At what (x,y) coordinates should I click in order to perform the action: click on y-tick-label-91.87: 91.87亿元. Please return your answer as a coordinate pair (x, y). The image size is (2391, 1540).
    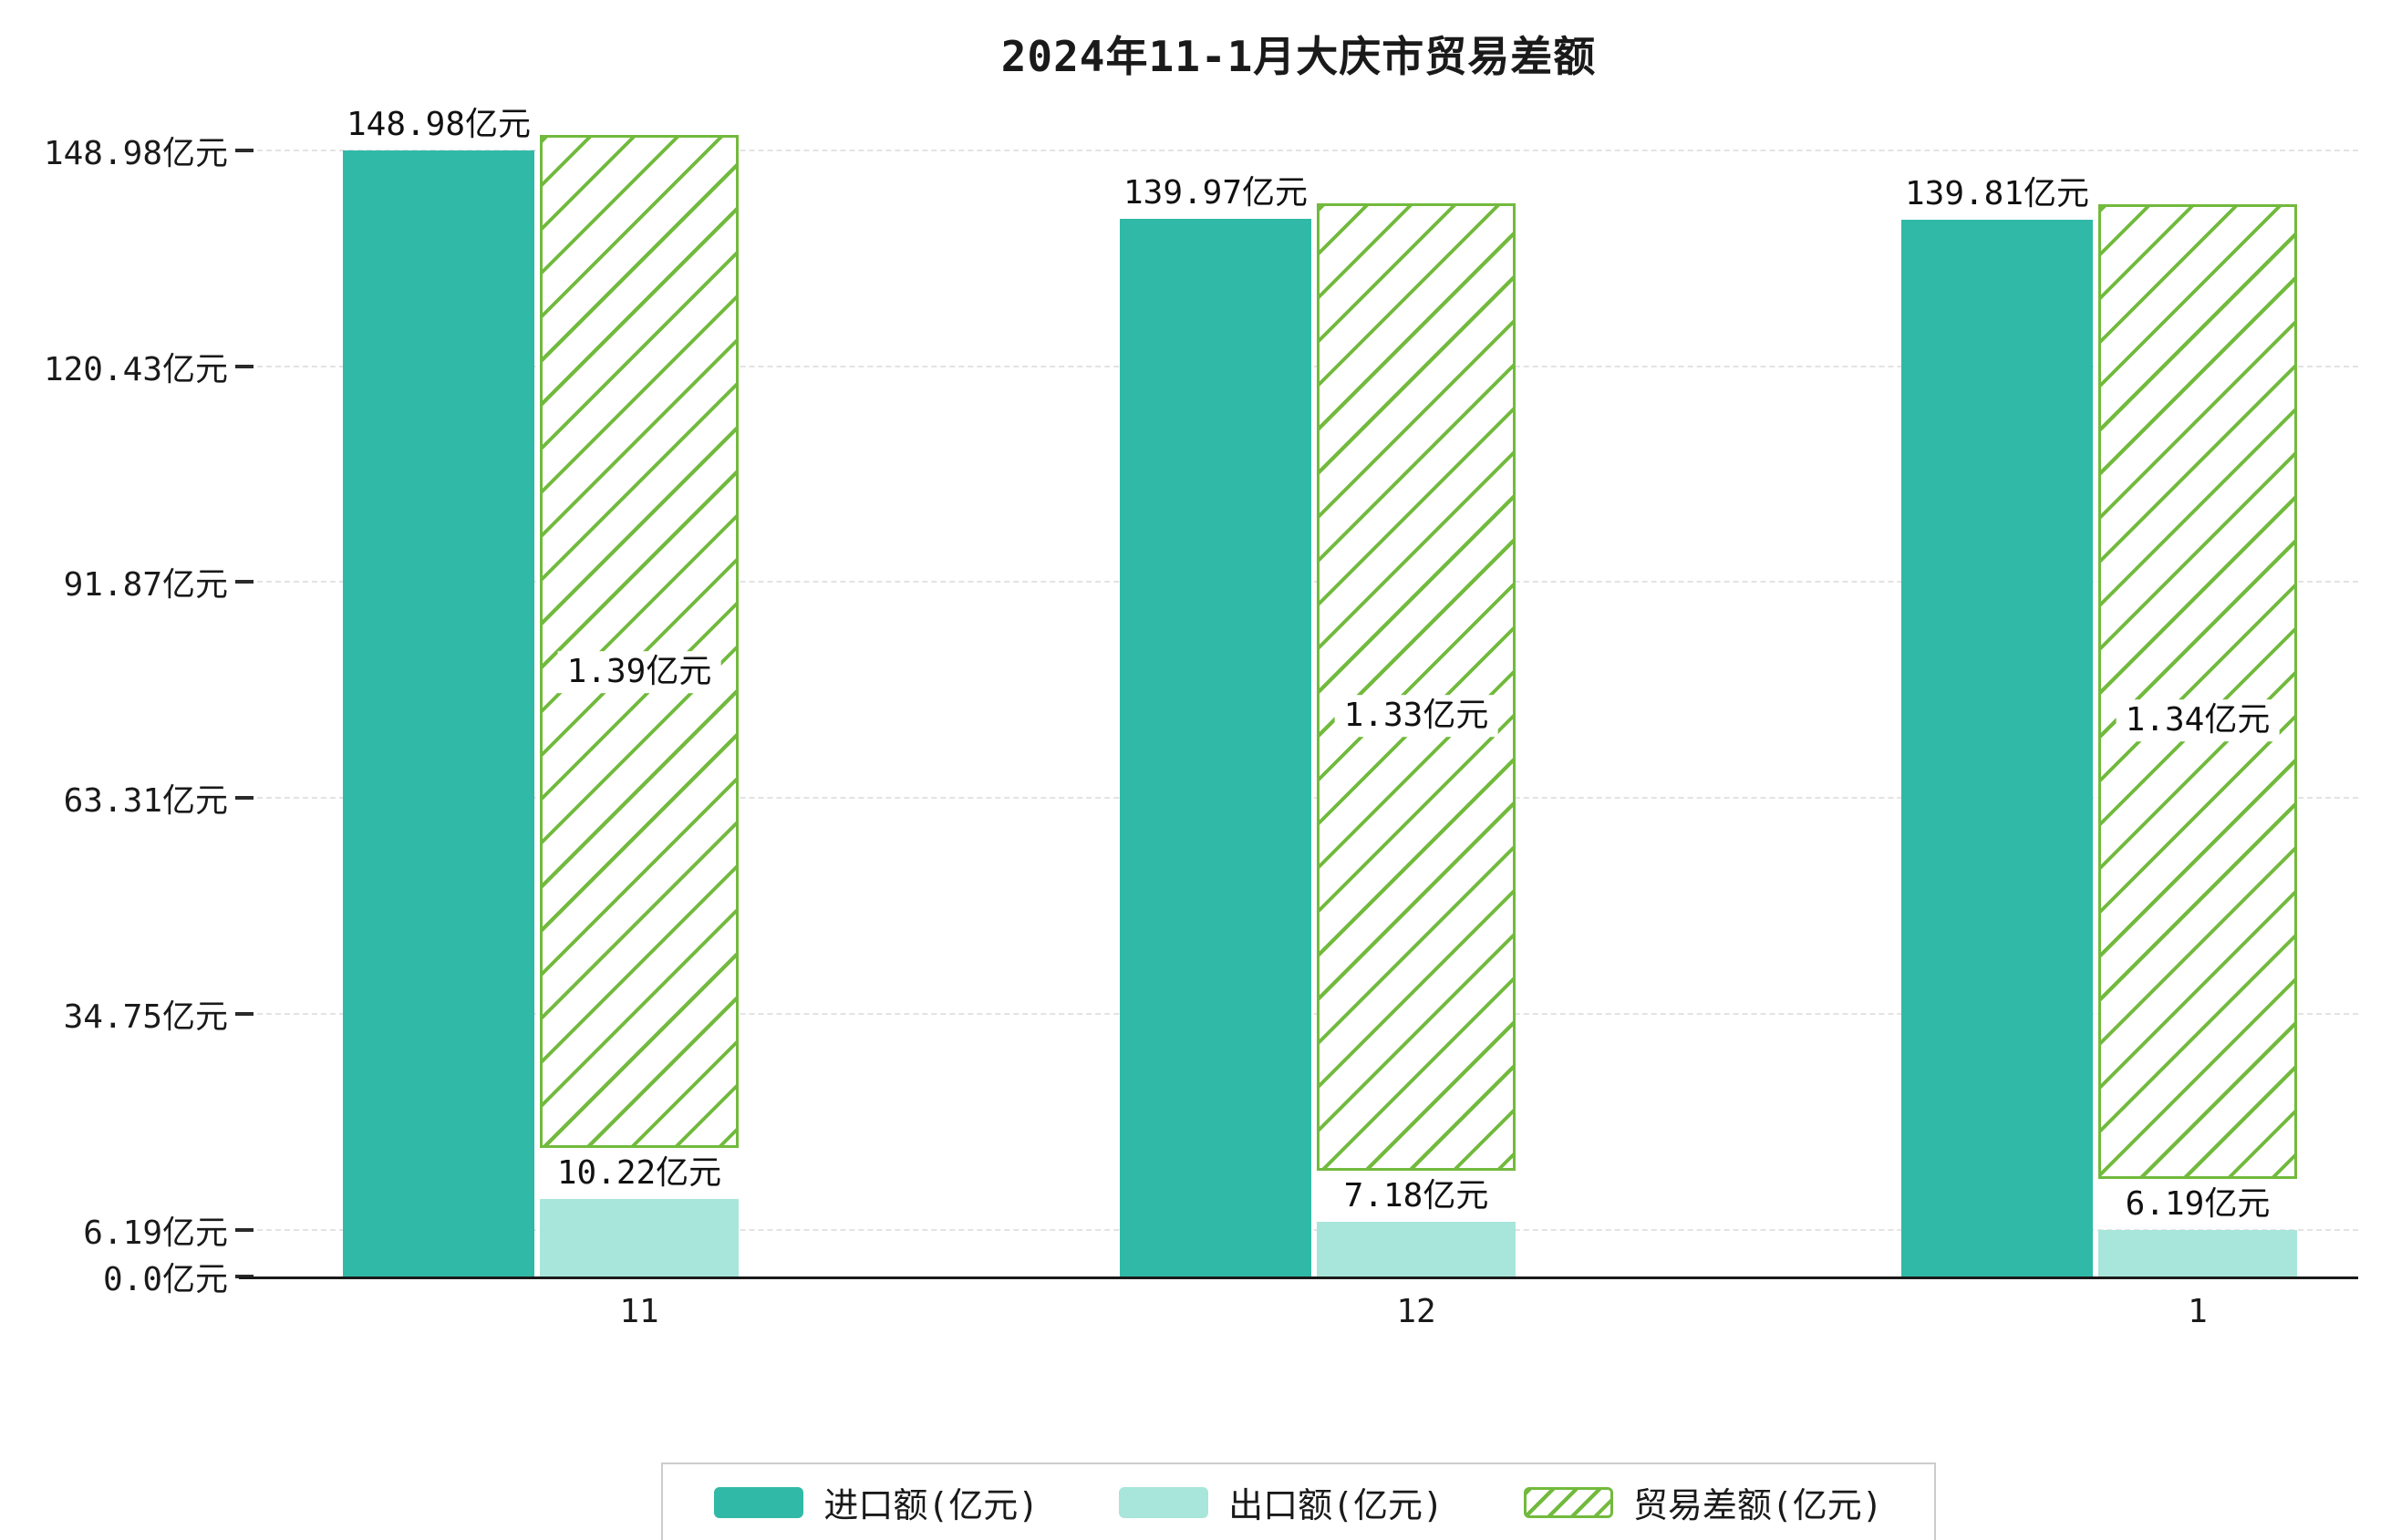
    Looking at the image, I should click on (145, 585).